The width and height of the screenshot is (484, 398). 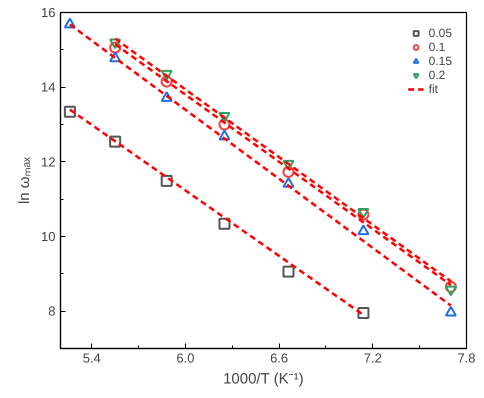 I want to click on x-tick-label: 6.6, so click(x=279, y=358).